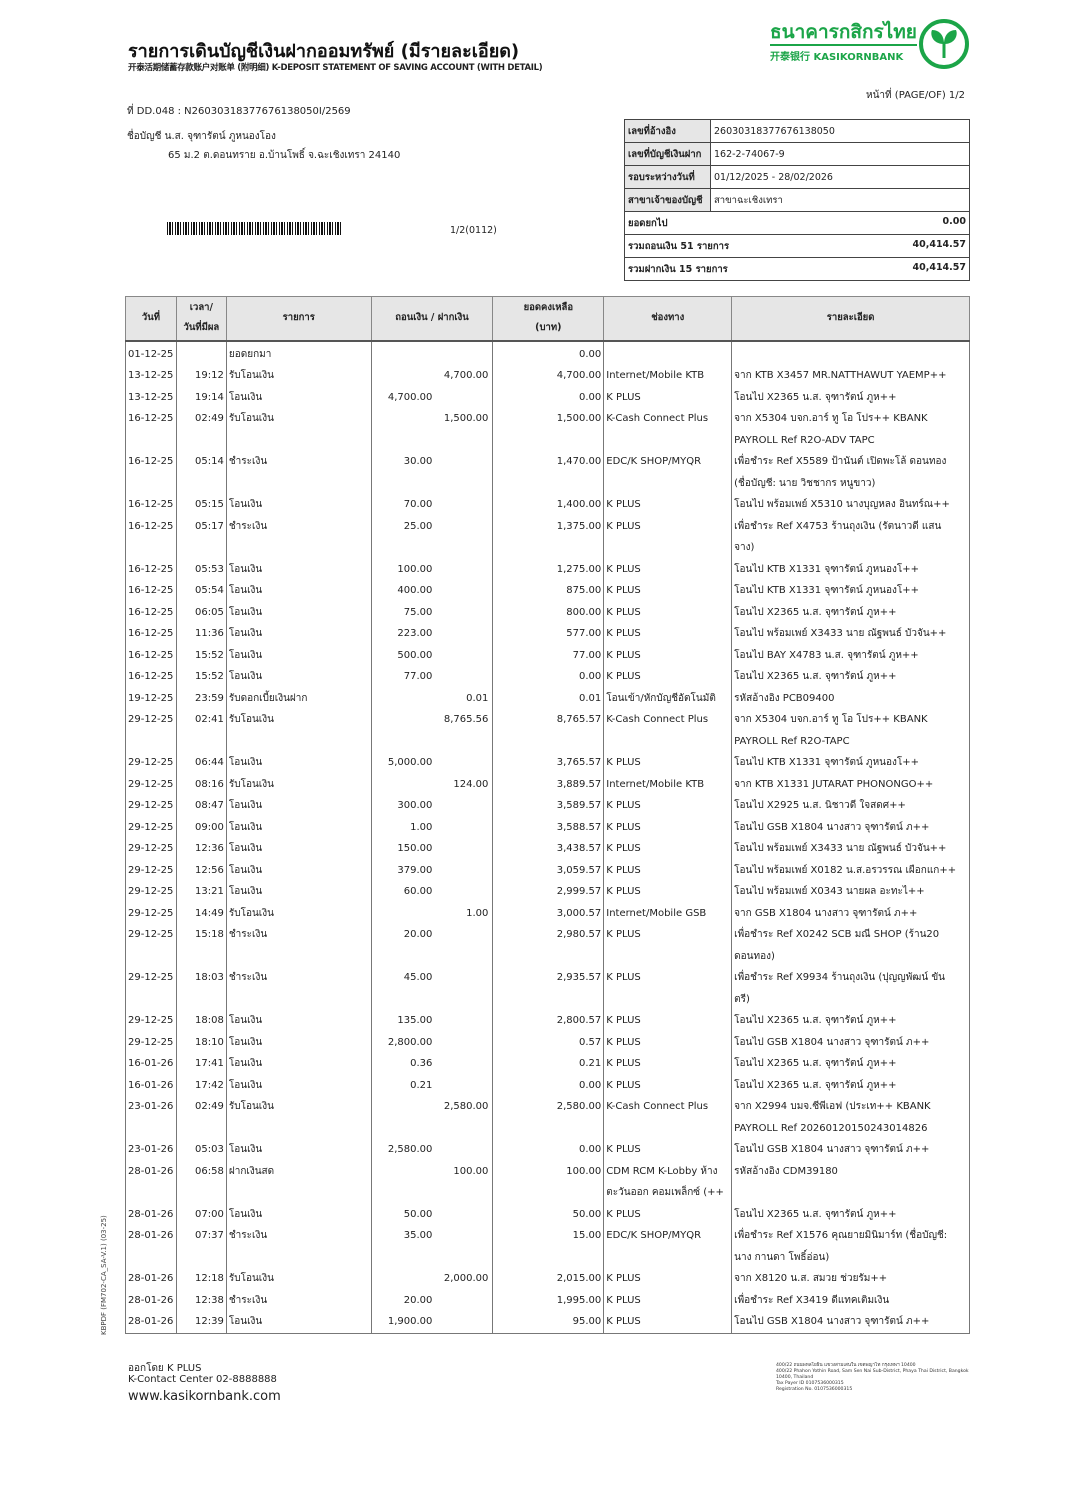  Describe the element at coordinates (548, 913) in the screenshot. I see `cell-balance: 3,000.57` at that location.